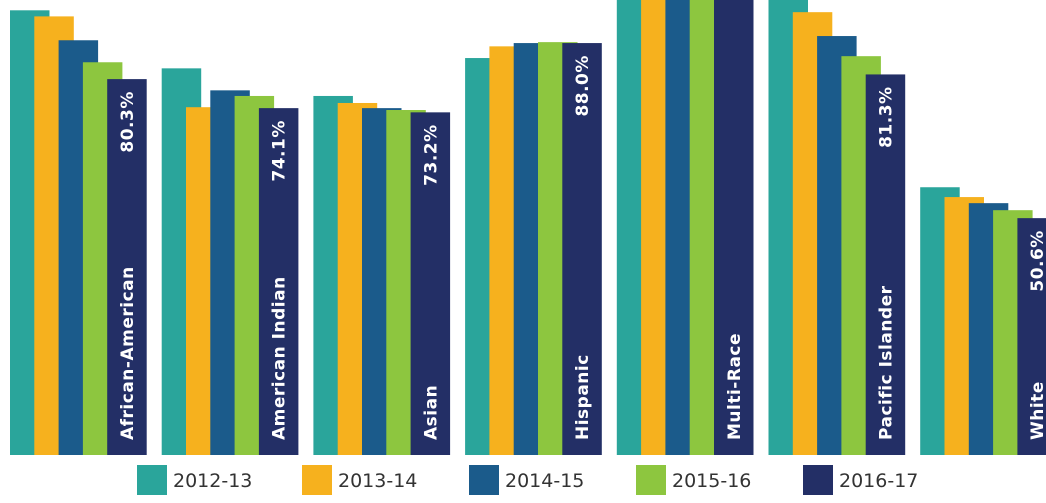  What do you see at coordinates (128, 353) in the screenshot?
I see `category-label: African-American` at bounding box center [128, 353].